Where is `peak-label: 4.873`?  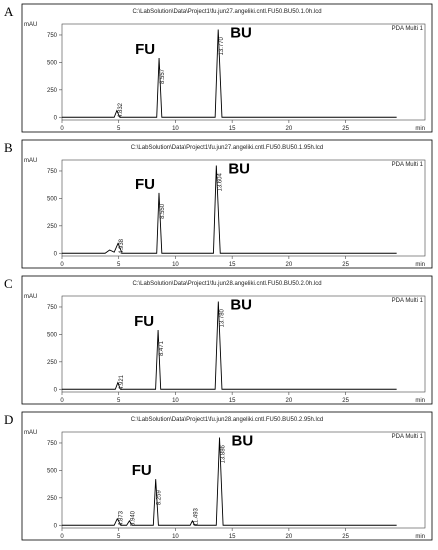 peak-label: 4.873 is located at coordinates (121, 518).